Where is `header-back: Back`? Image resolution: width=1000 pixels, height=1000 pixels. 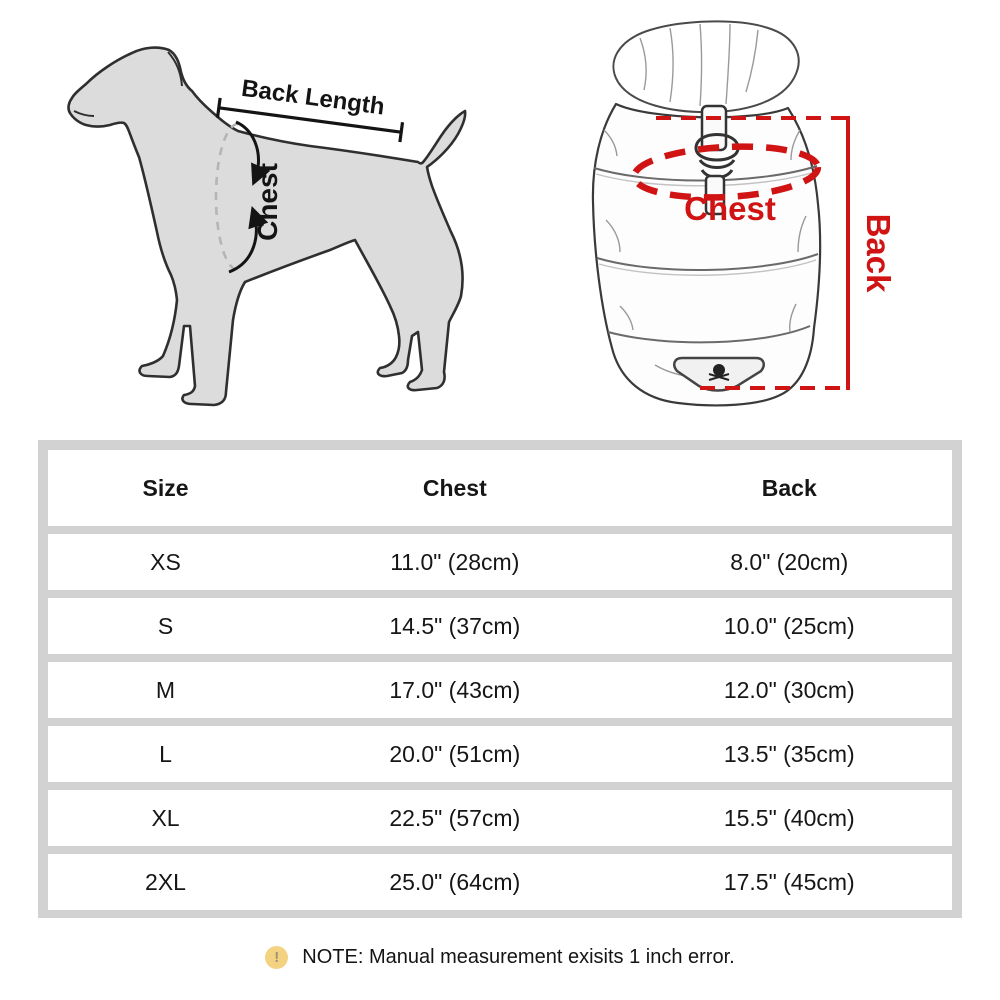
header-back: Back is located at coordinates (789, 487).